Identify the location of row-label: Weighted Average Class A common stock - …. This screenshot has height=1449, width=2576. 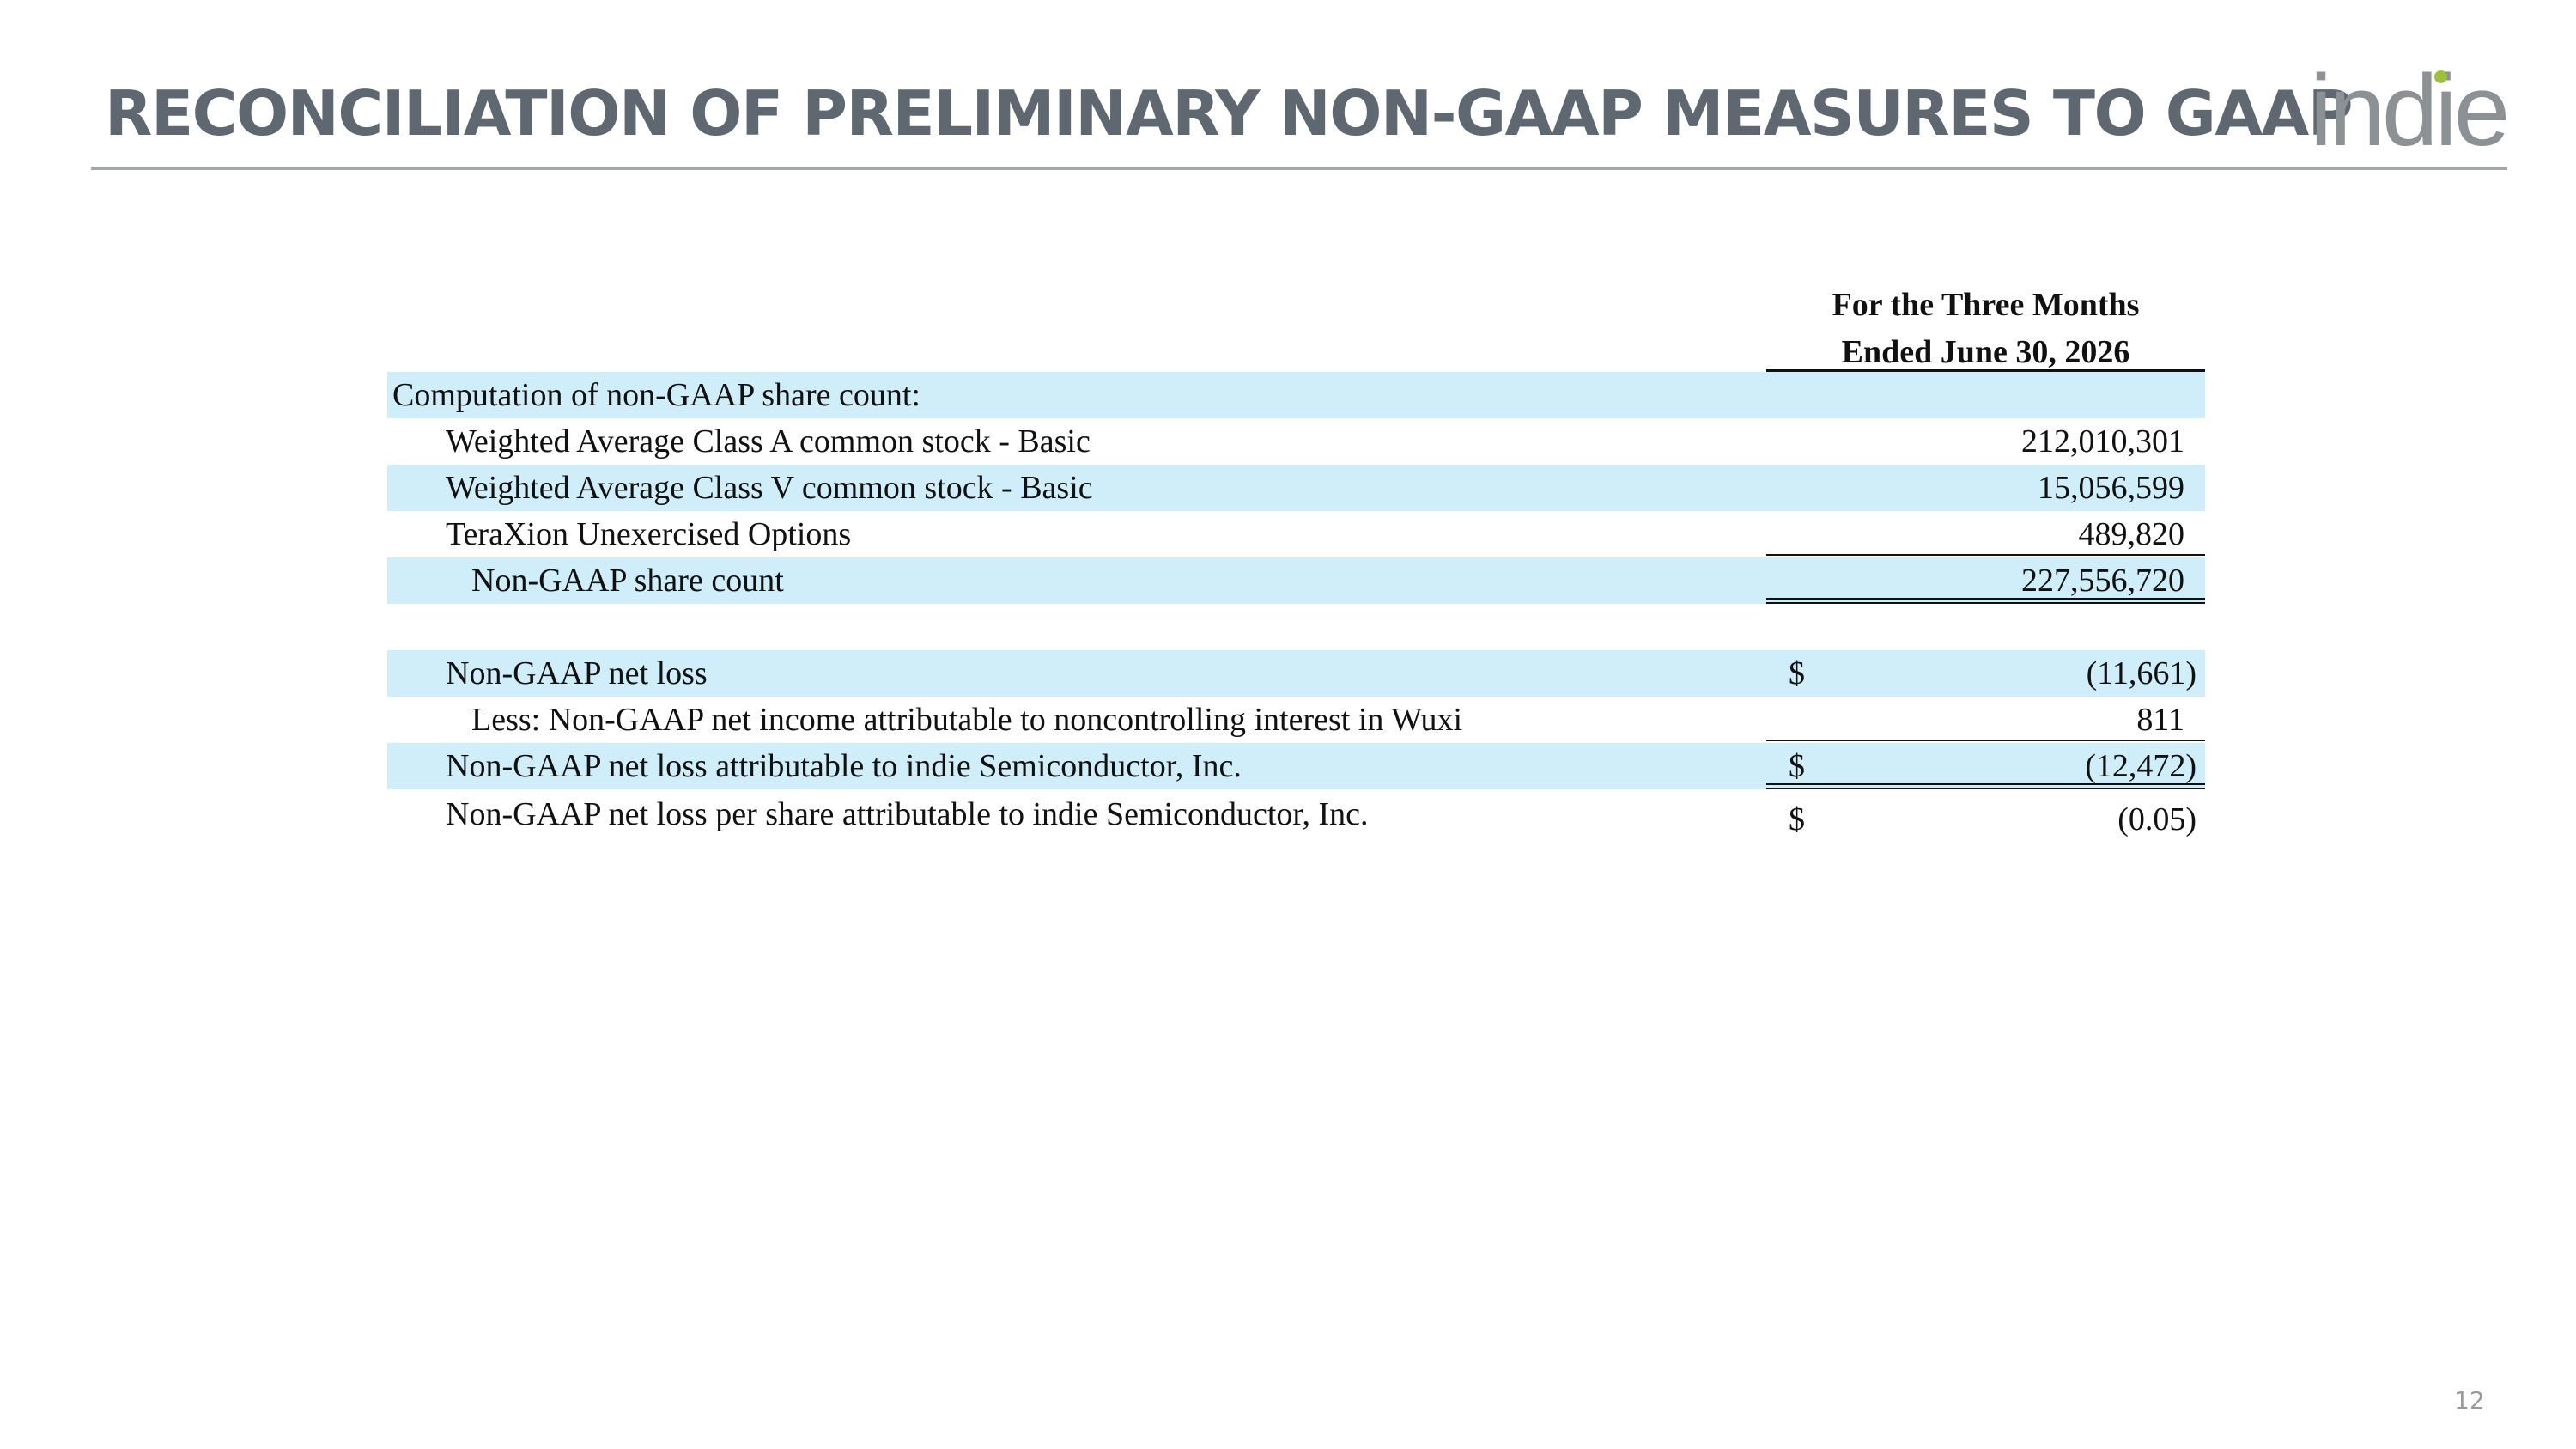
(768, 442).